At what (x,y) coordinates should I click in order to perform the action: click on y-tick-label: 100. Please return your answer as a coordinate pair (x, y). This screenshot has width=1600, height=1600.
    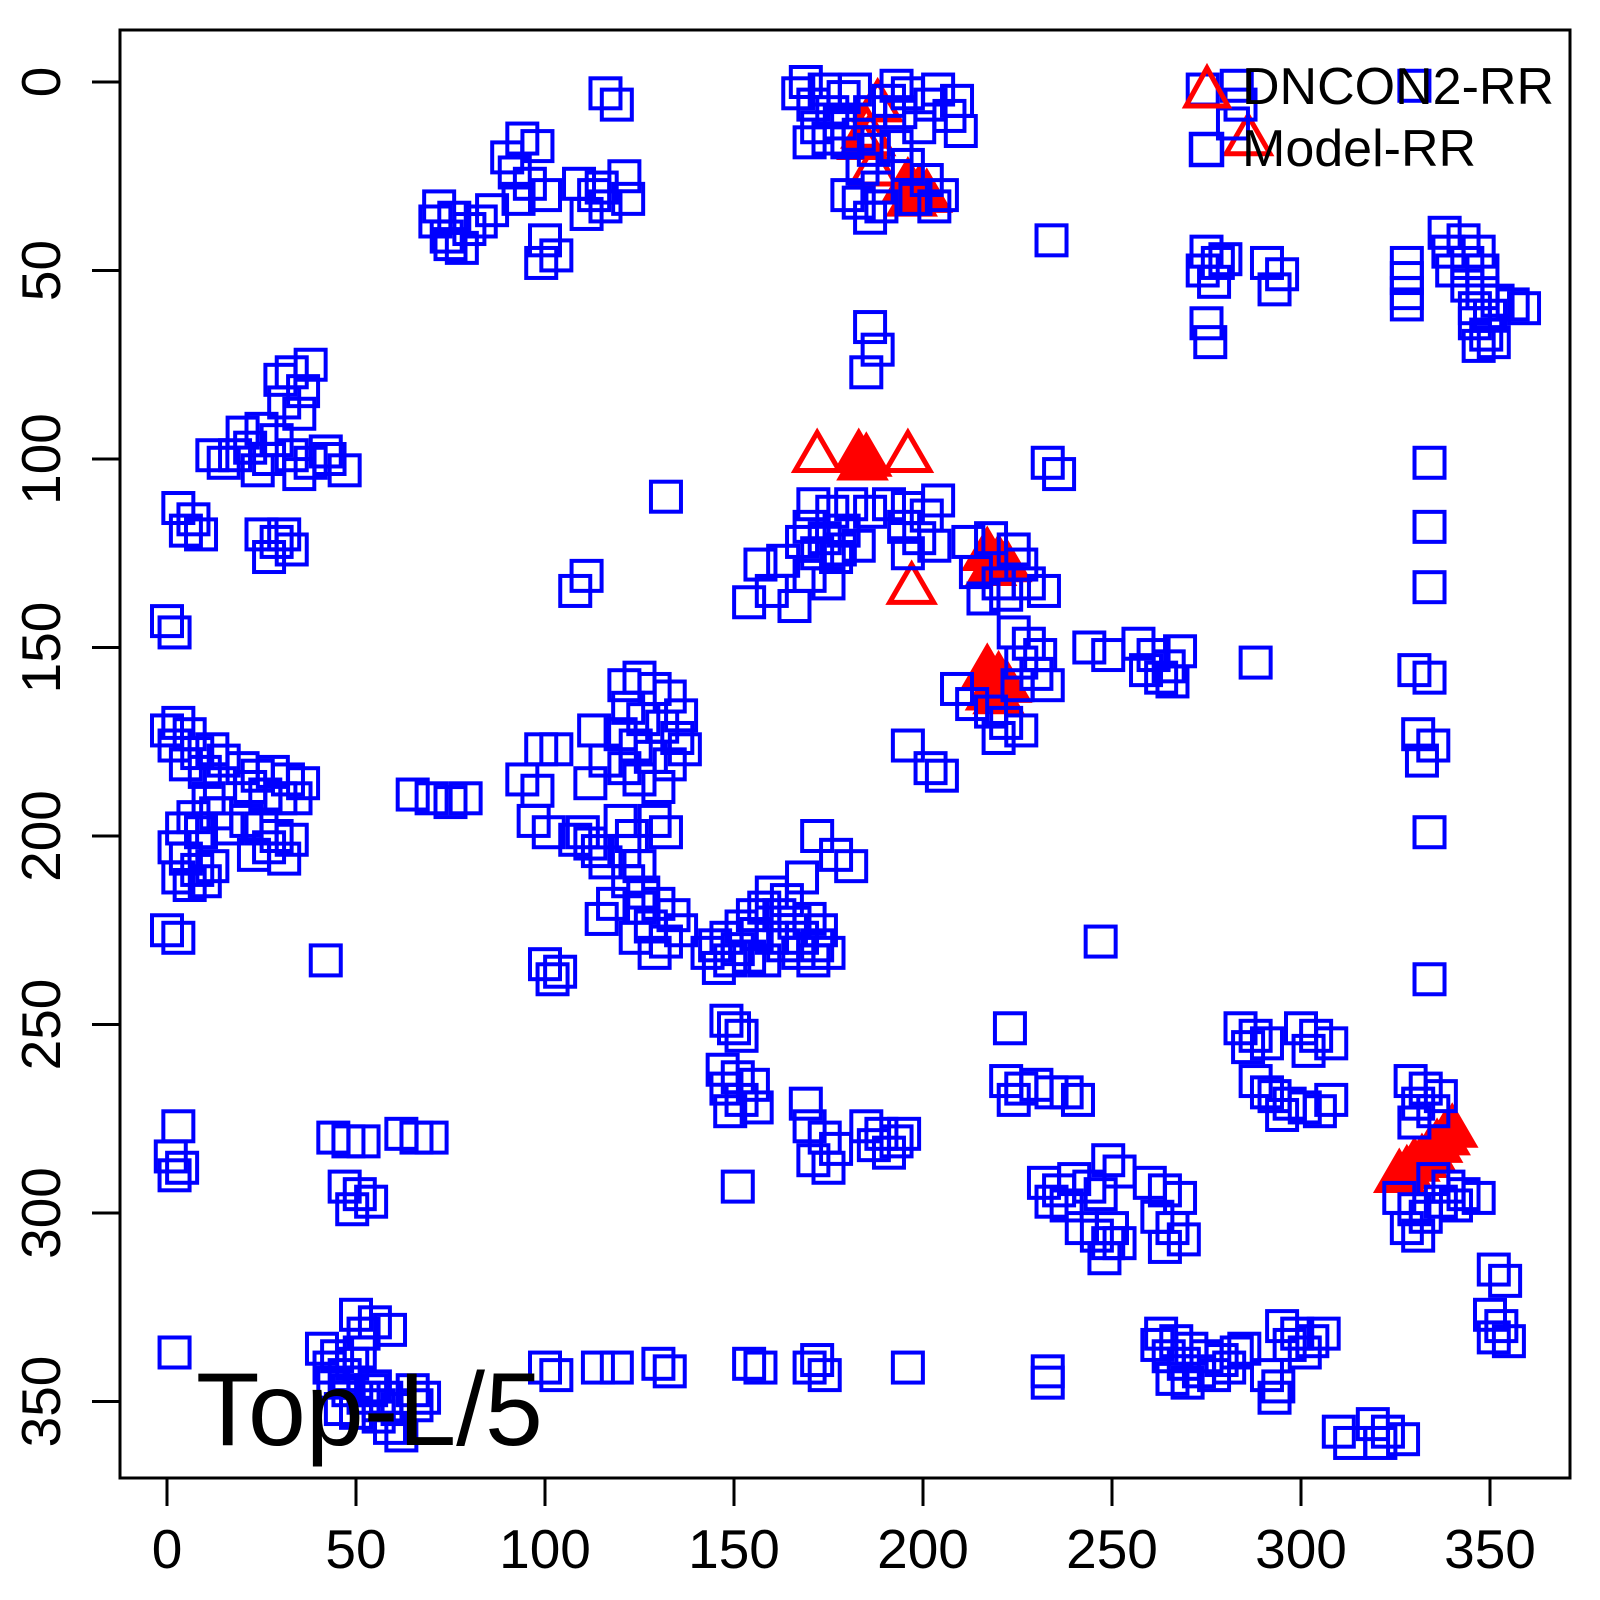
    Looking at the image, I should click on (41, 459).